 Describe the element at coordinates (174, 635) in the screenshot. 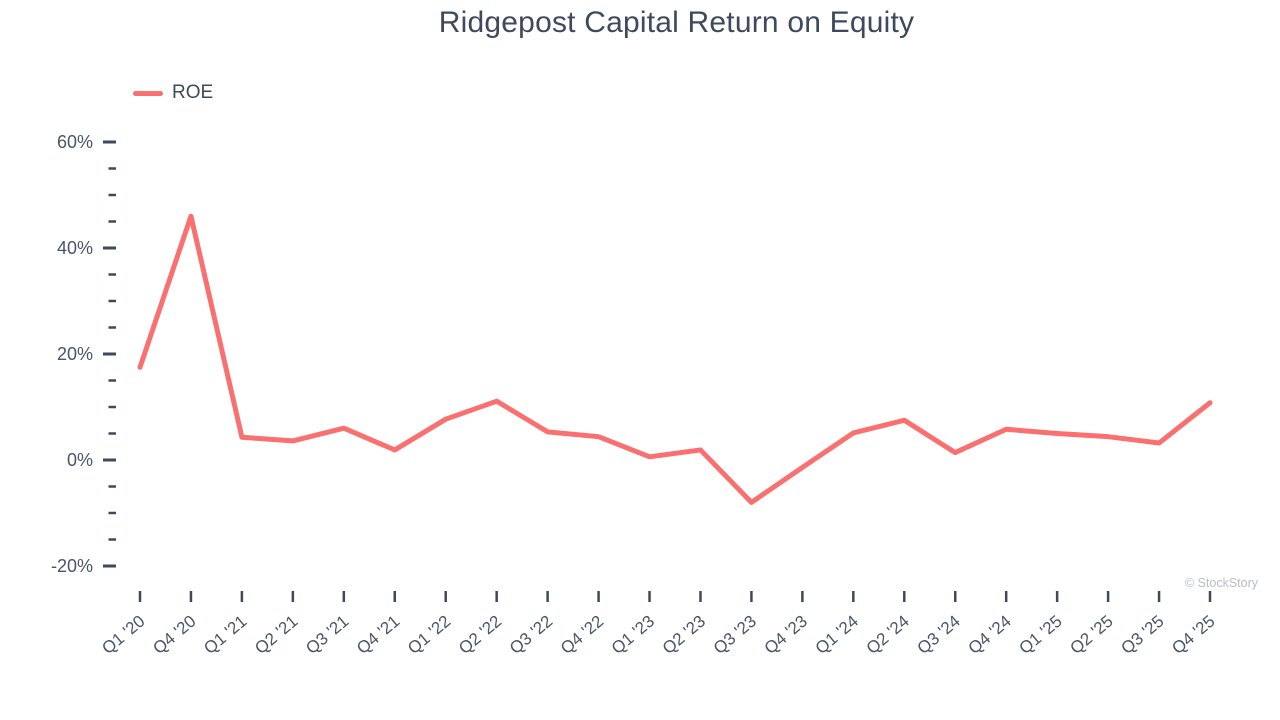

I see `x-axis-tick-label: Q4 '20` at that location.